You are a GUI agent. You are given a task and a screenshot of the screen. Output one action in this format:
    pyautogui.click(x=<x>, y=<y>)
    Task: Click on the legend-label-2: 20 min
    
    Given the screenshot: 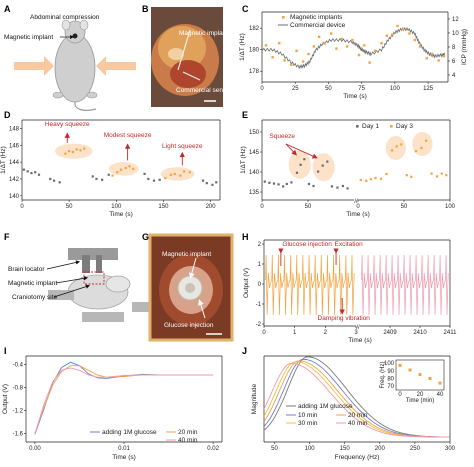 What is the action you would take?
    pyautogui.click(x=358, y=415)
    